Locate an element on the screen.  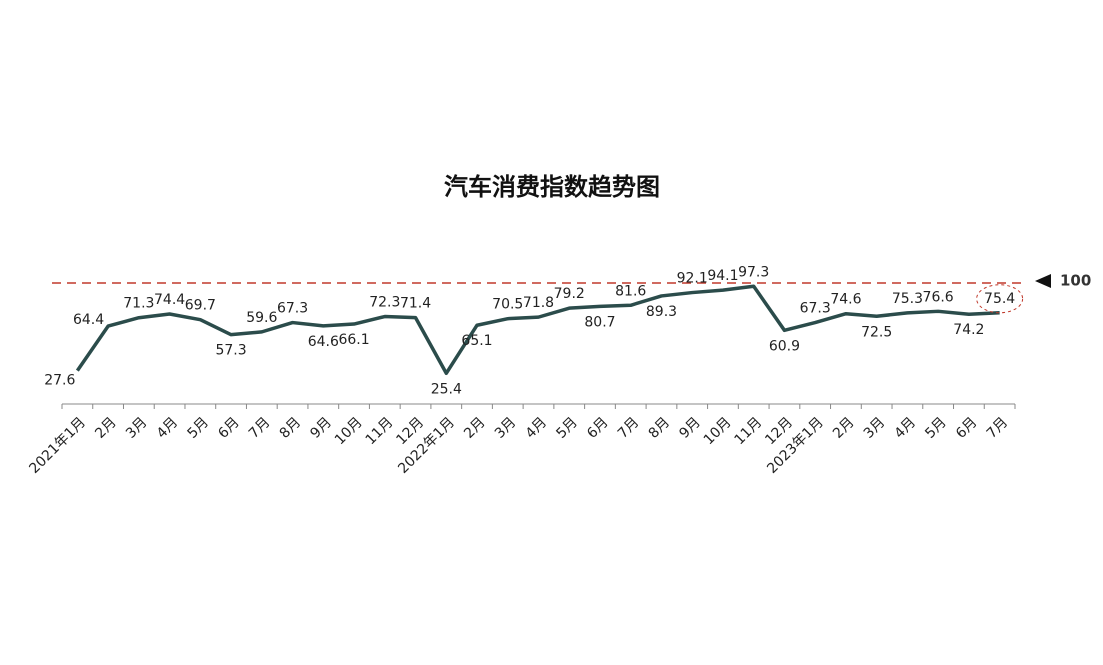
data-label: 74.6 is located at coordinates (845, 300).